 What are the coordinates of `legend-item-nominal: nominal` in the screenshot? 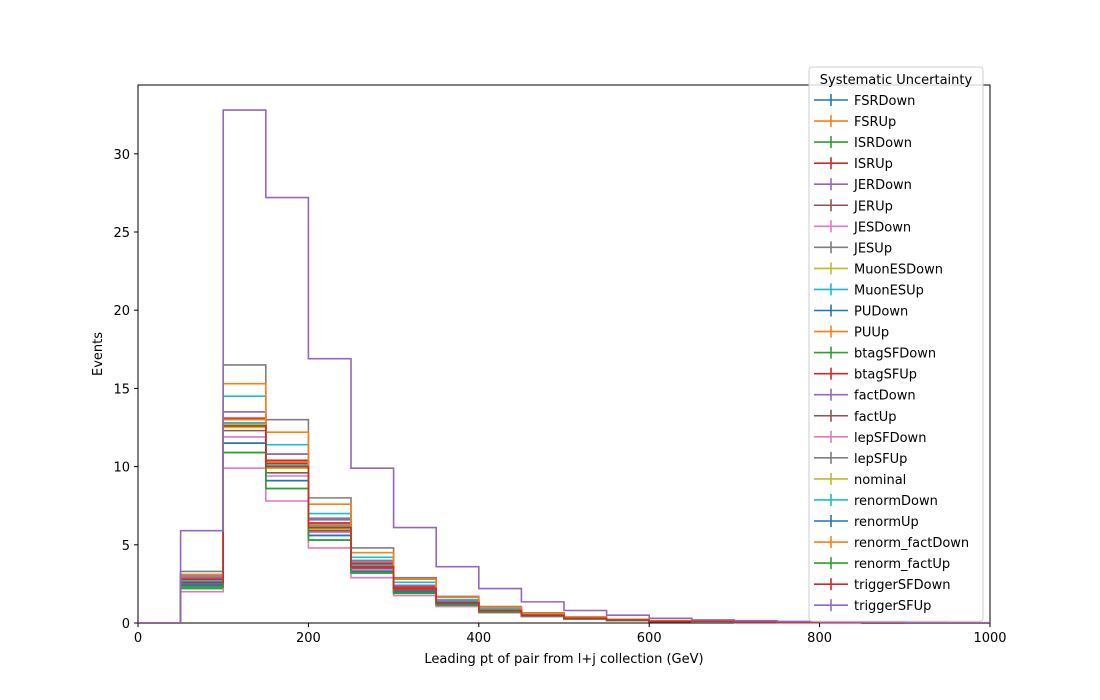 It's located at (860, 480).